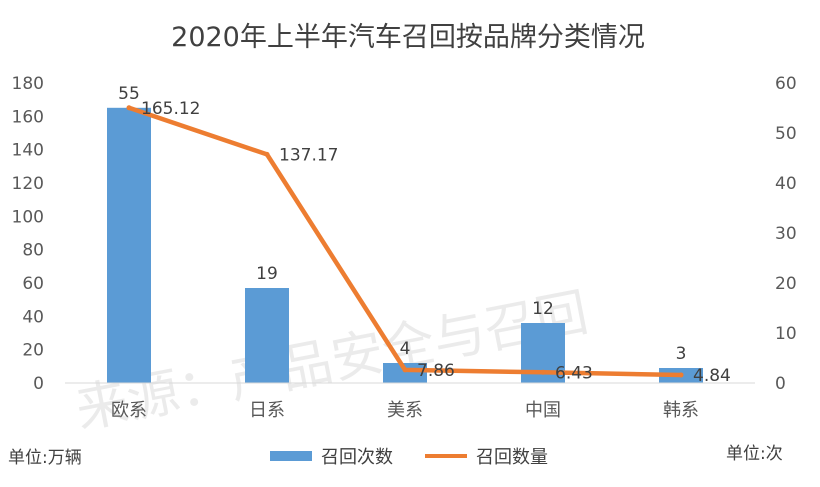 The height and width of the screenshot is (487, 820). I want to click on line-data-label: 4.84, so click(712, 376).